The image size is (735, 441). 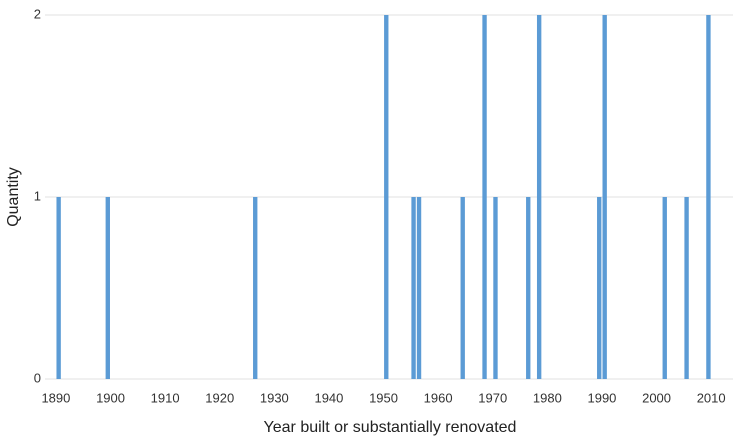 What do you see at coordinates (37, 377) in the screenshot?
I see `y-tick-label: 0` at bounding box center [37, 377].